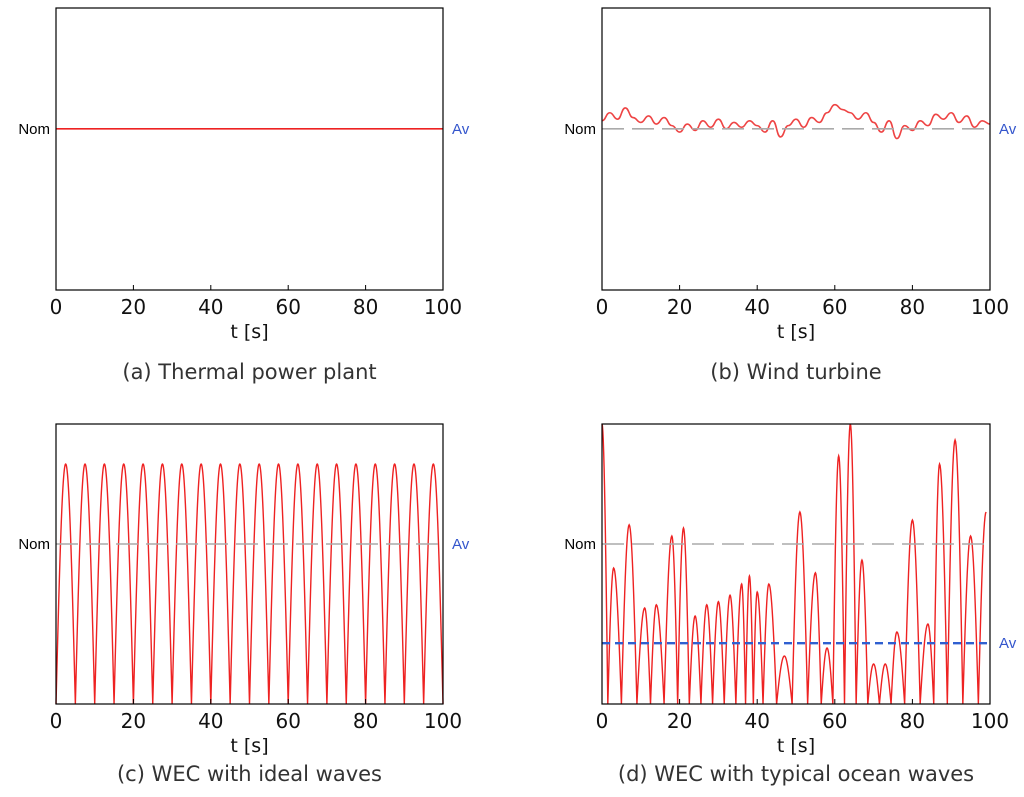  Describe the element at coordinates (796, 774) in the screenshot. I see `panel-caption: (d) WEC with typical ocean waves` at that location.